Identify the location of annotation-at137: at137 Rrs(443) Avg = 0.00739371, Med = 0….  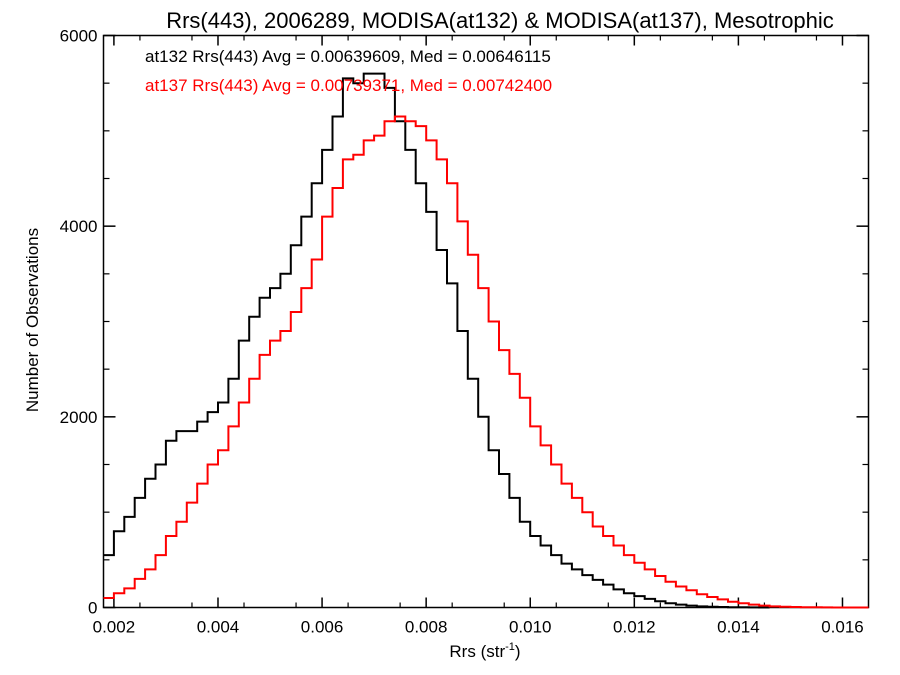
(348, 85).